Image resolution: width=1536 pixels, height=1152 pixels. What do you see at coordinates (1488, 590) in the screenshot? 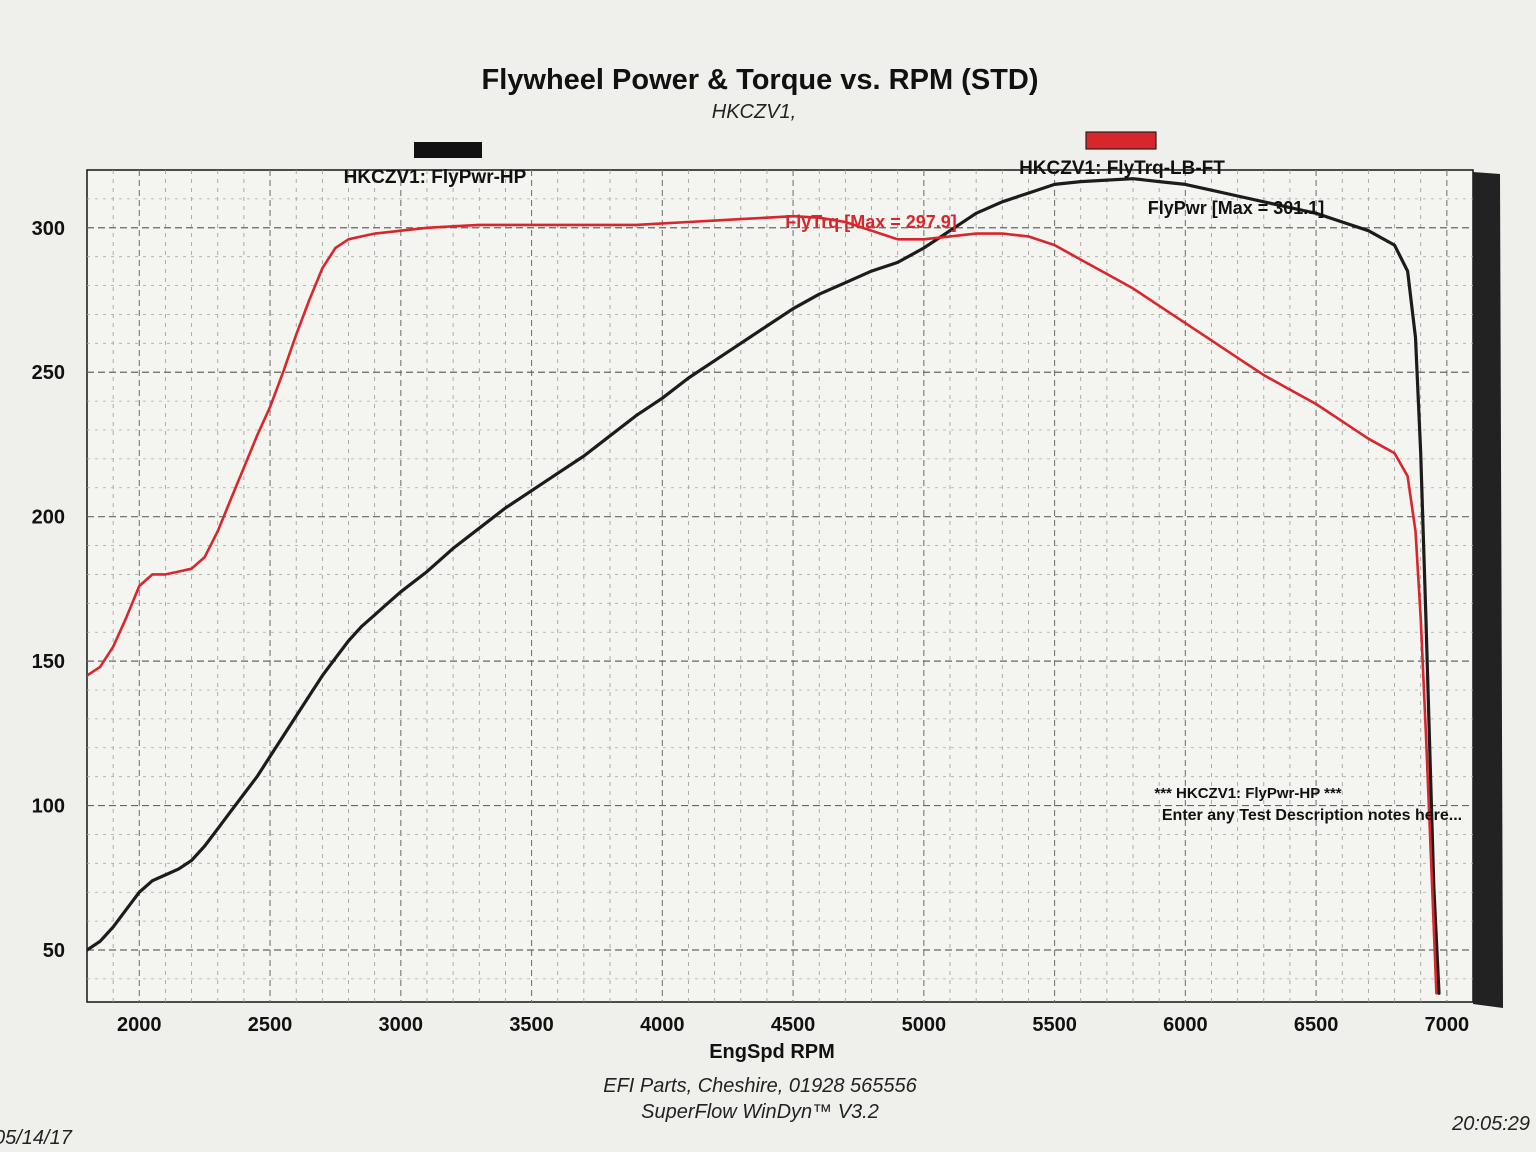
I see `plot-shadow` at bounding box center [1488, 590].